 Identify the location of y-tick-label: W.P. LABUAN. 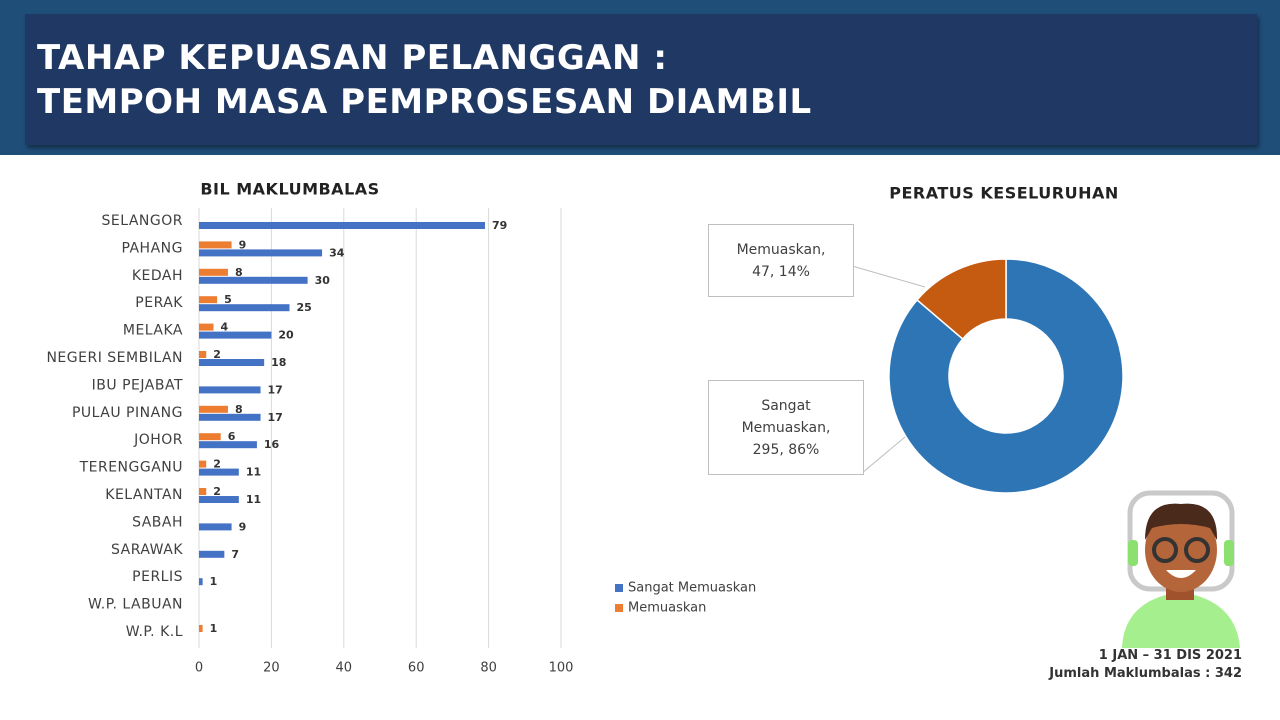
(135, 605).